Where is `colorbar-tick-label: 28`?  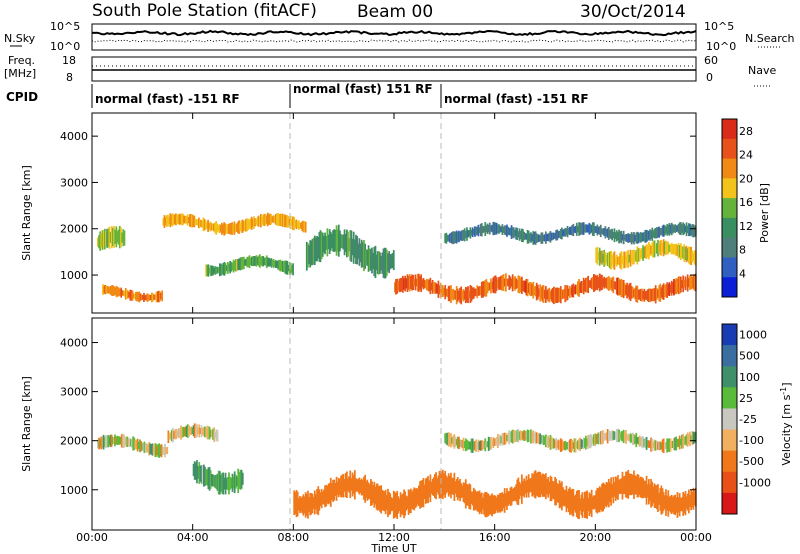
colorbar-tick-label: 28 is located at coordinates (746, 131).